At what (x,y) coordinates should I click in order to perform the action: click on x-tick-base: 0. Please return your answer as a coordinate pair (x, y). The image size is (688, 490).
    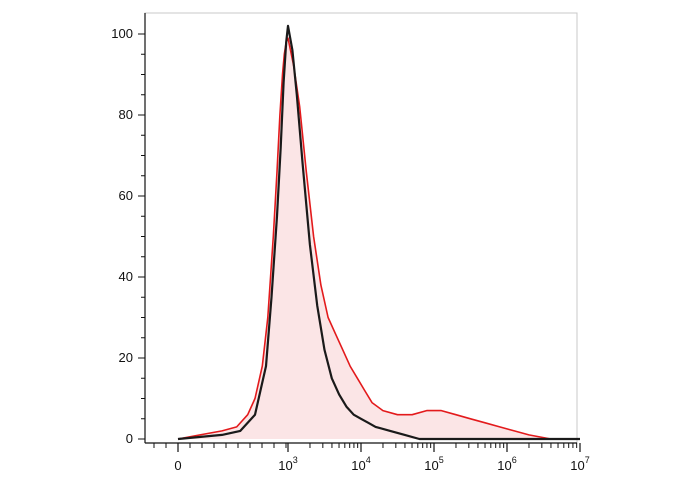
    Looking at the image, I should click on (177, 465).